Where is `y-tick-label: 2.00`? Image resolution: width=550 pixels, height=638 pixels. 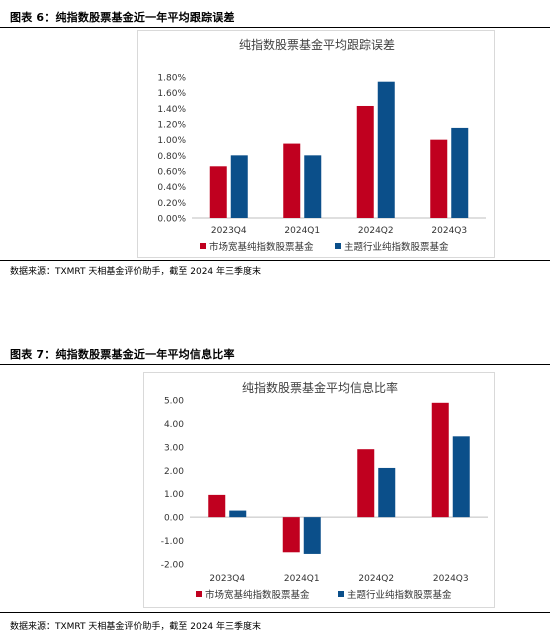 y-tick-label: 2.00 is located at coordinates (174, 472).